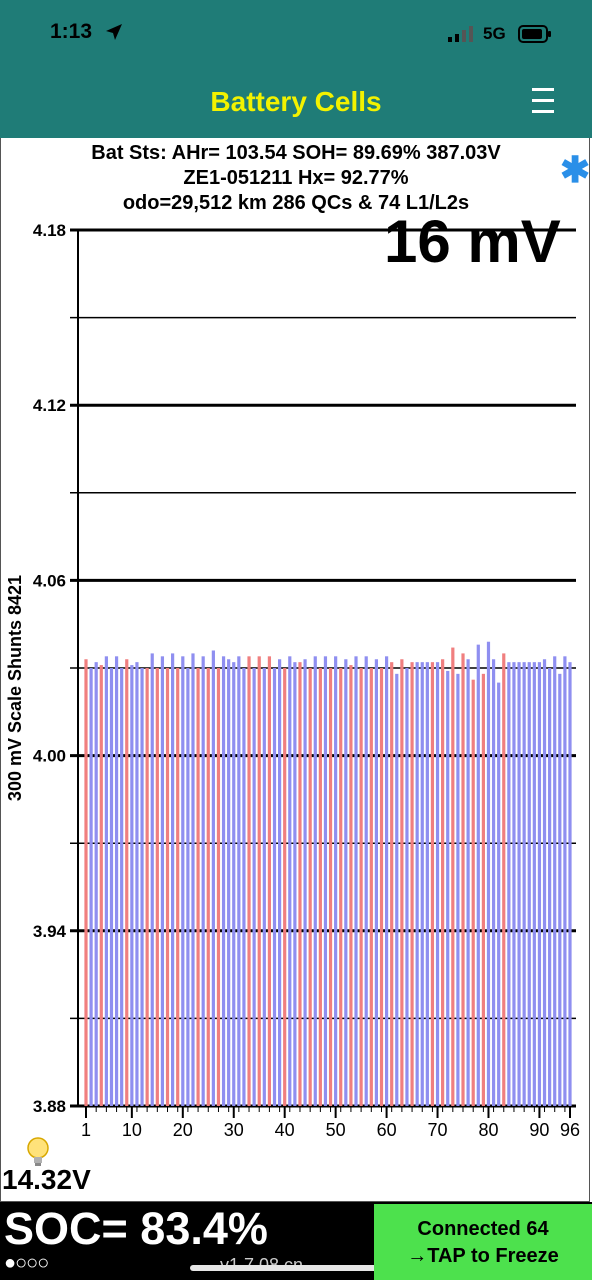  Describe the element at coordinates (387, 1129) in the screenshot. I see `x-tick-label: 60` at that location.